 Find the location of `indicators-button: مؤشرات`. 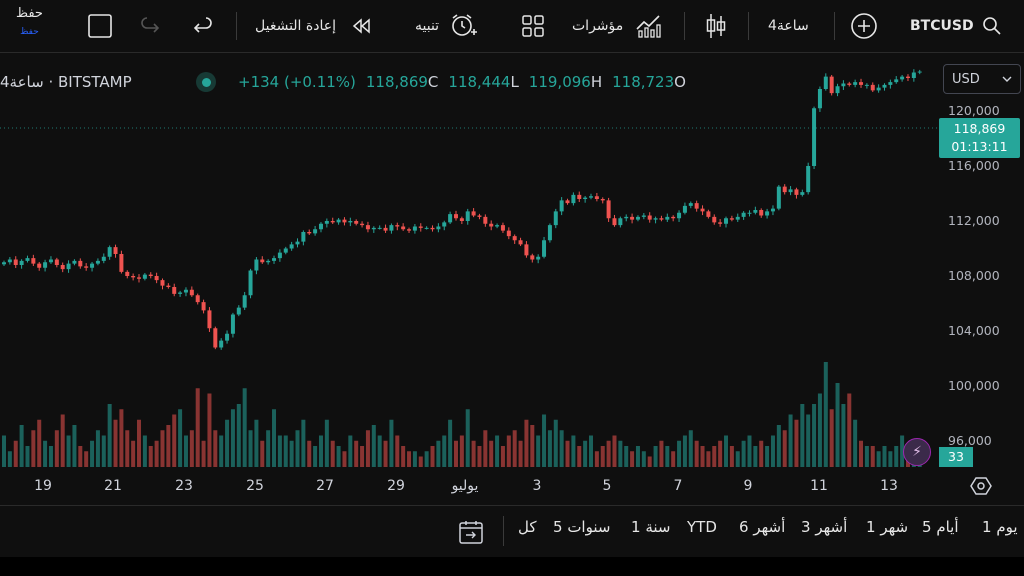

indicators-button: مؤشرات is located at coordinates (617, 26).